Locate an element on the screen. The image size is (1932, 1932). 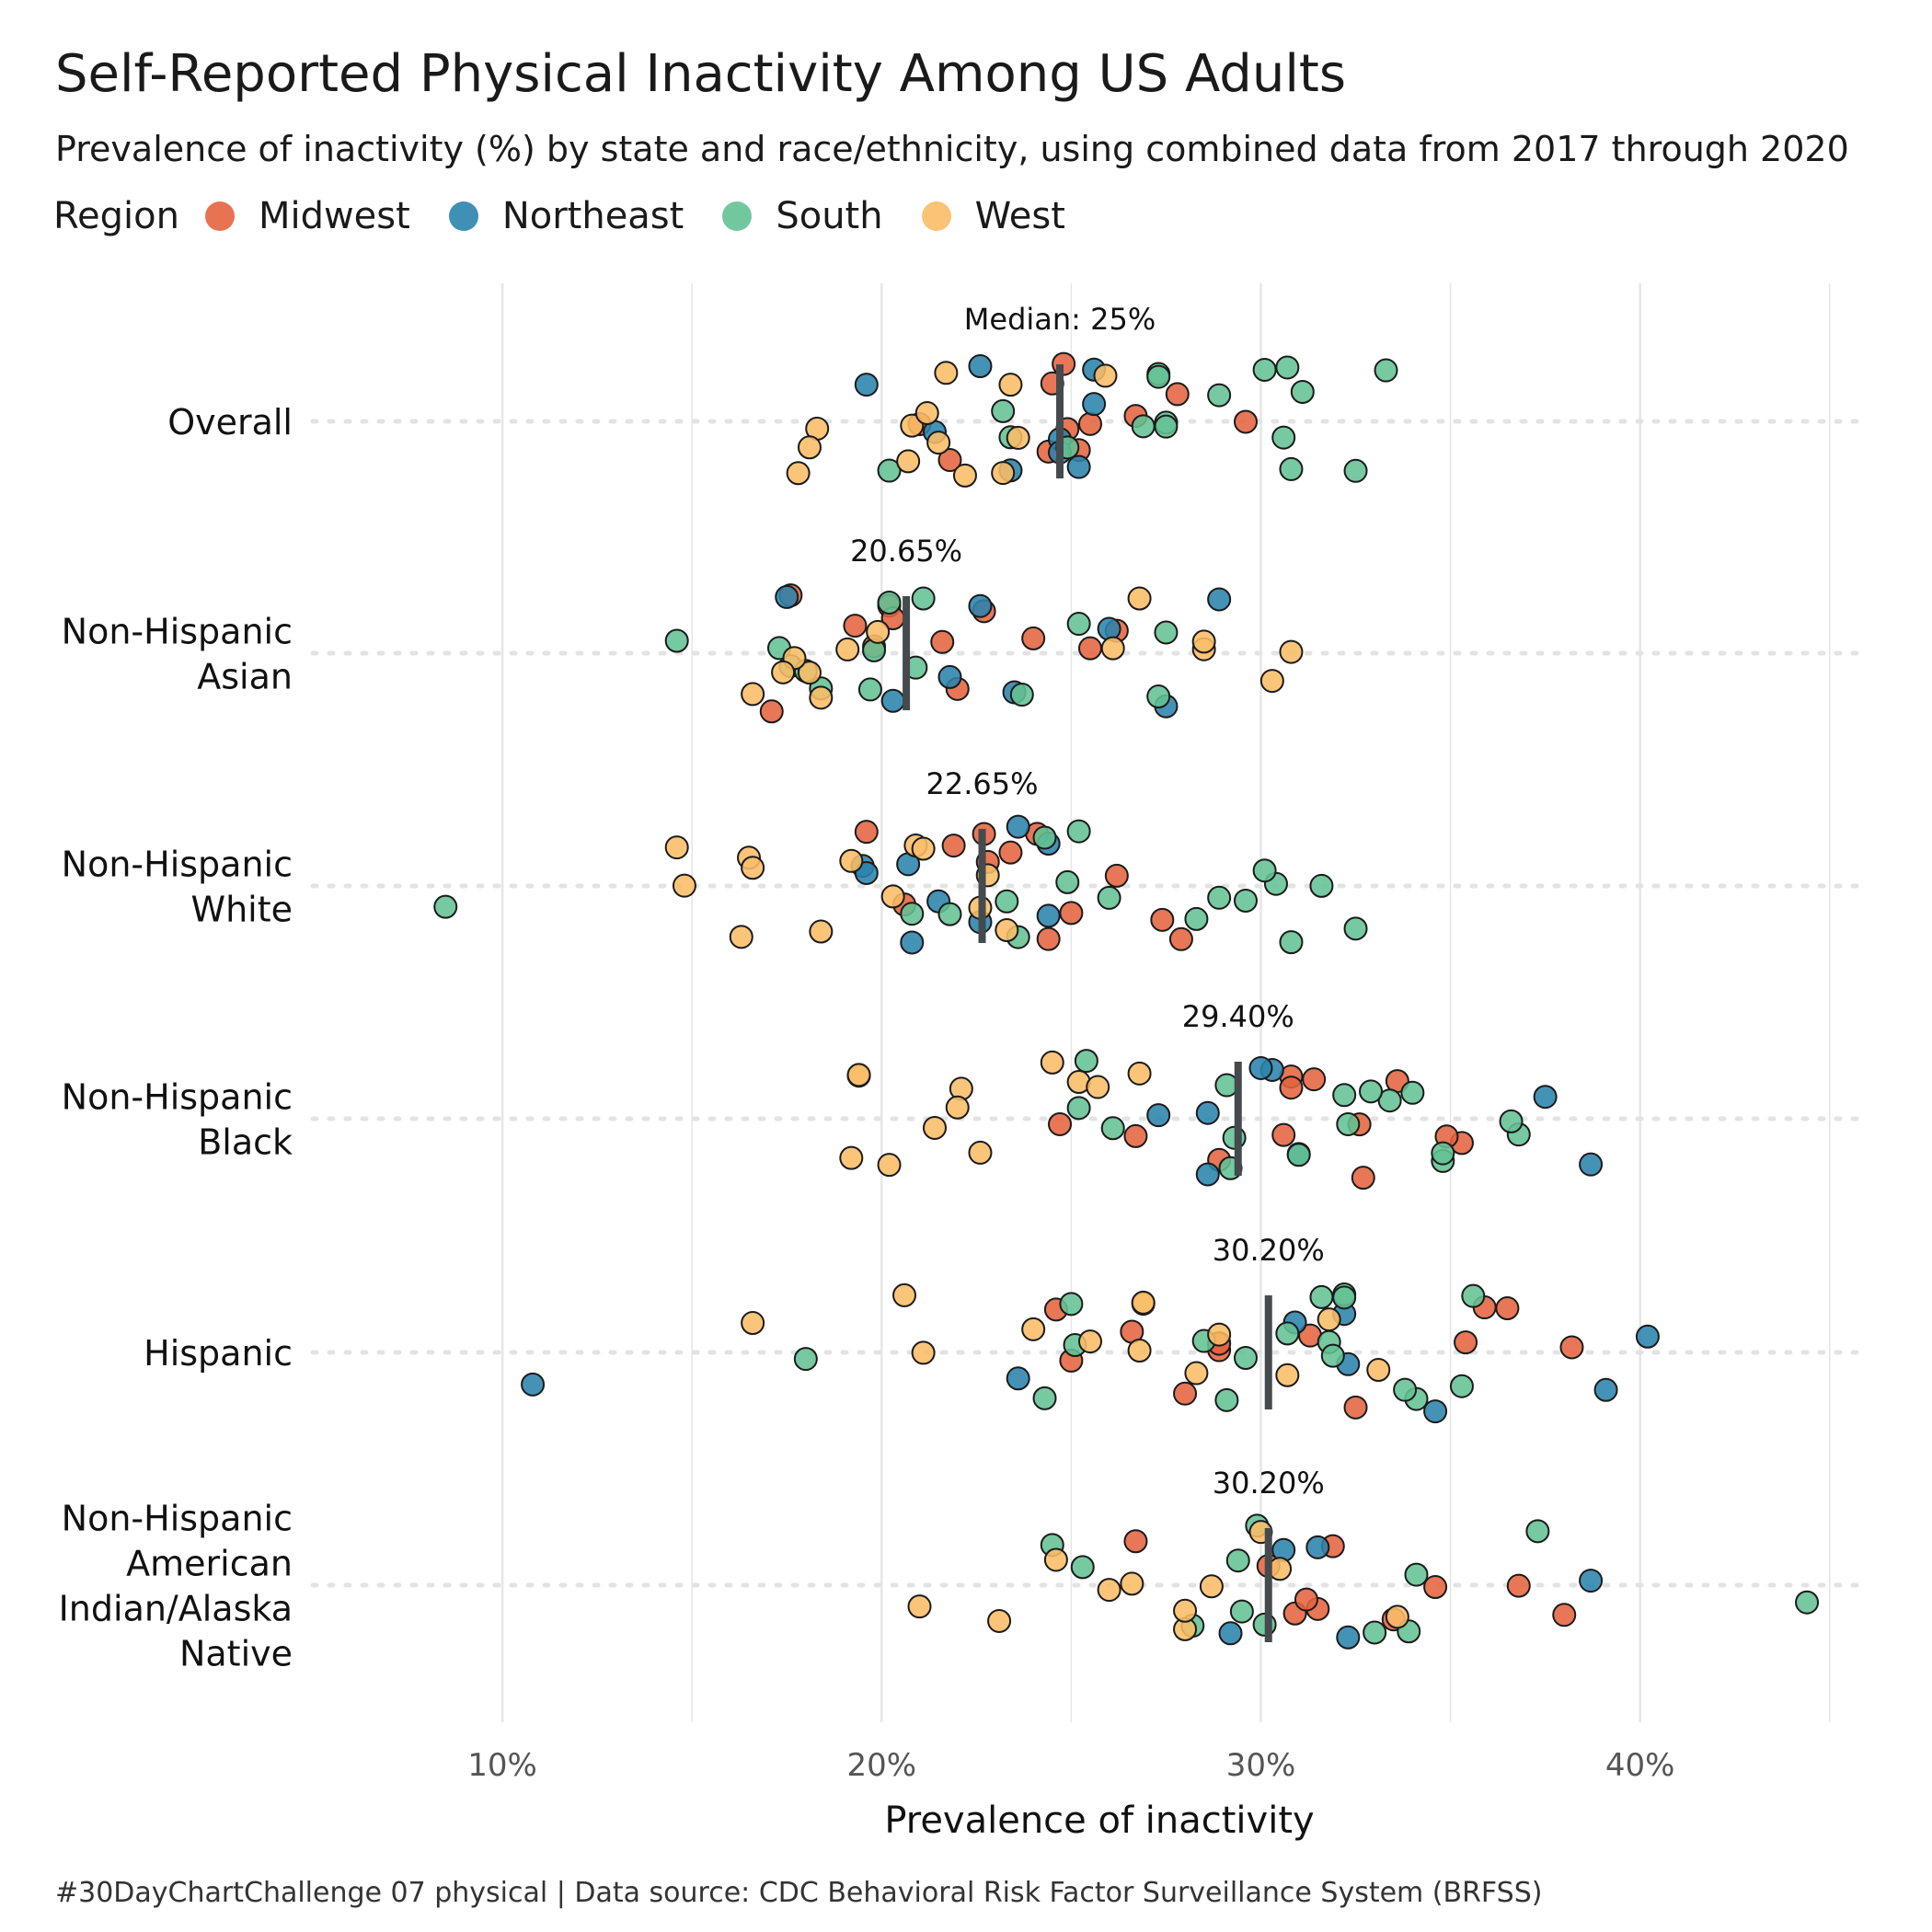
legend-swatch-west is located at coordinates (936, 216).